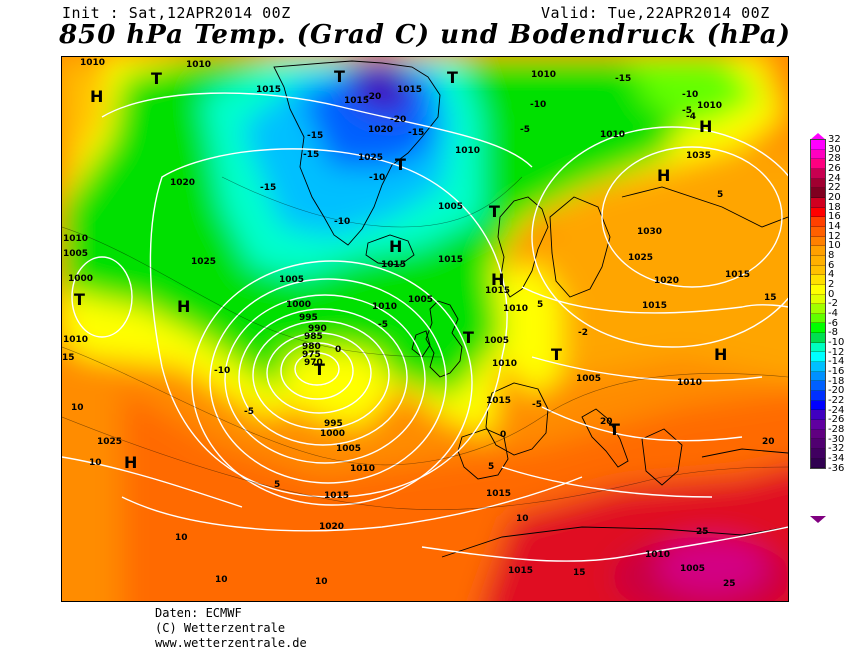  I want to click on legend-tick-label: 32, so click(834, 139).